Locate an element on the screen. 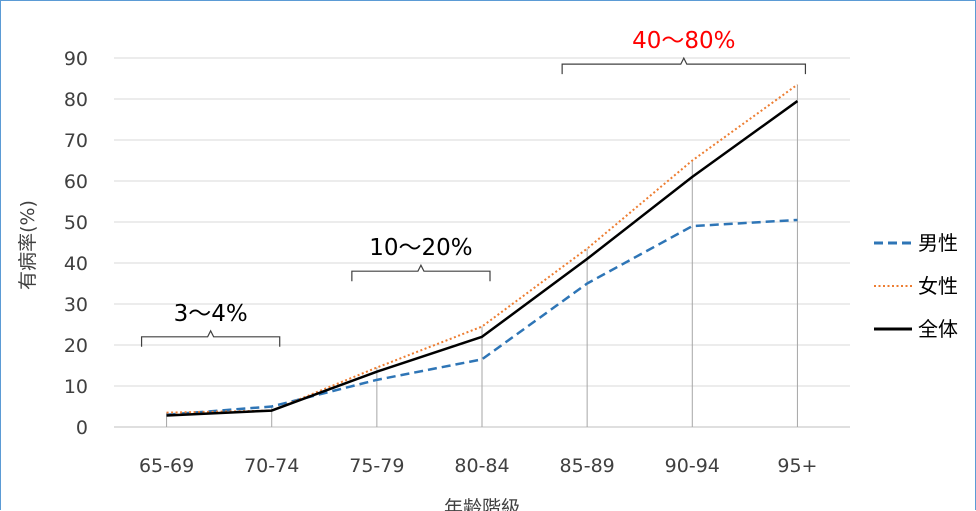 This screenshot has width=976, height=511. x-tick-labels: 65-69 70-74 75-79 80-84 85-89 90-94 95+ is located at coordinates (478, 466).